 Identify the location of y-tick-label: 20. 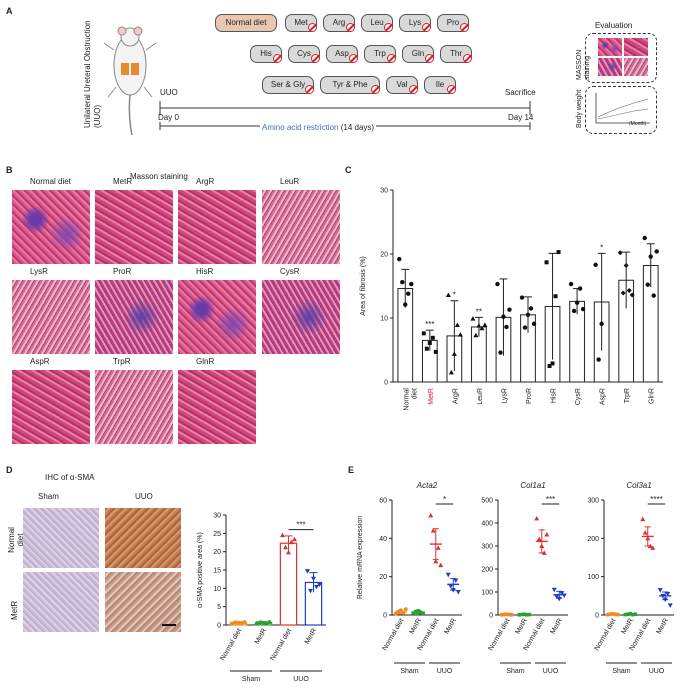
(217, 552).